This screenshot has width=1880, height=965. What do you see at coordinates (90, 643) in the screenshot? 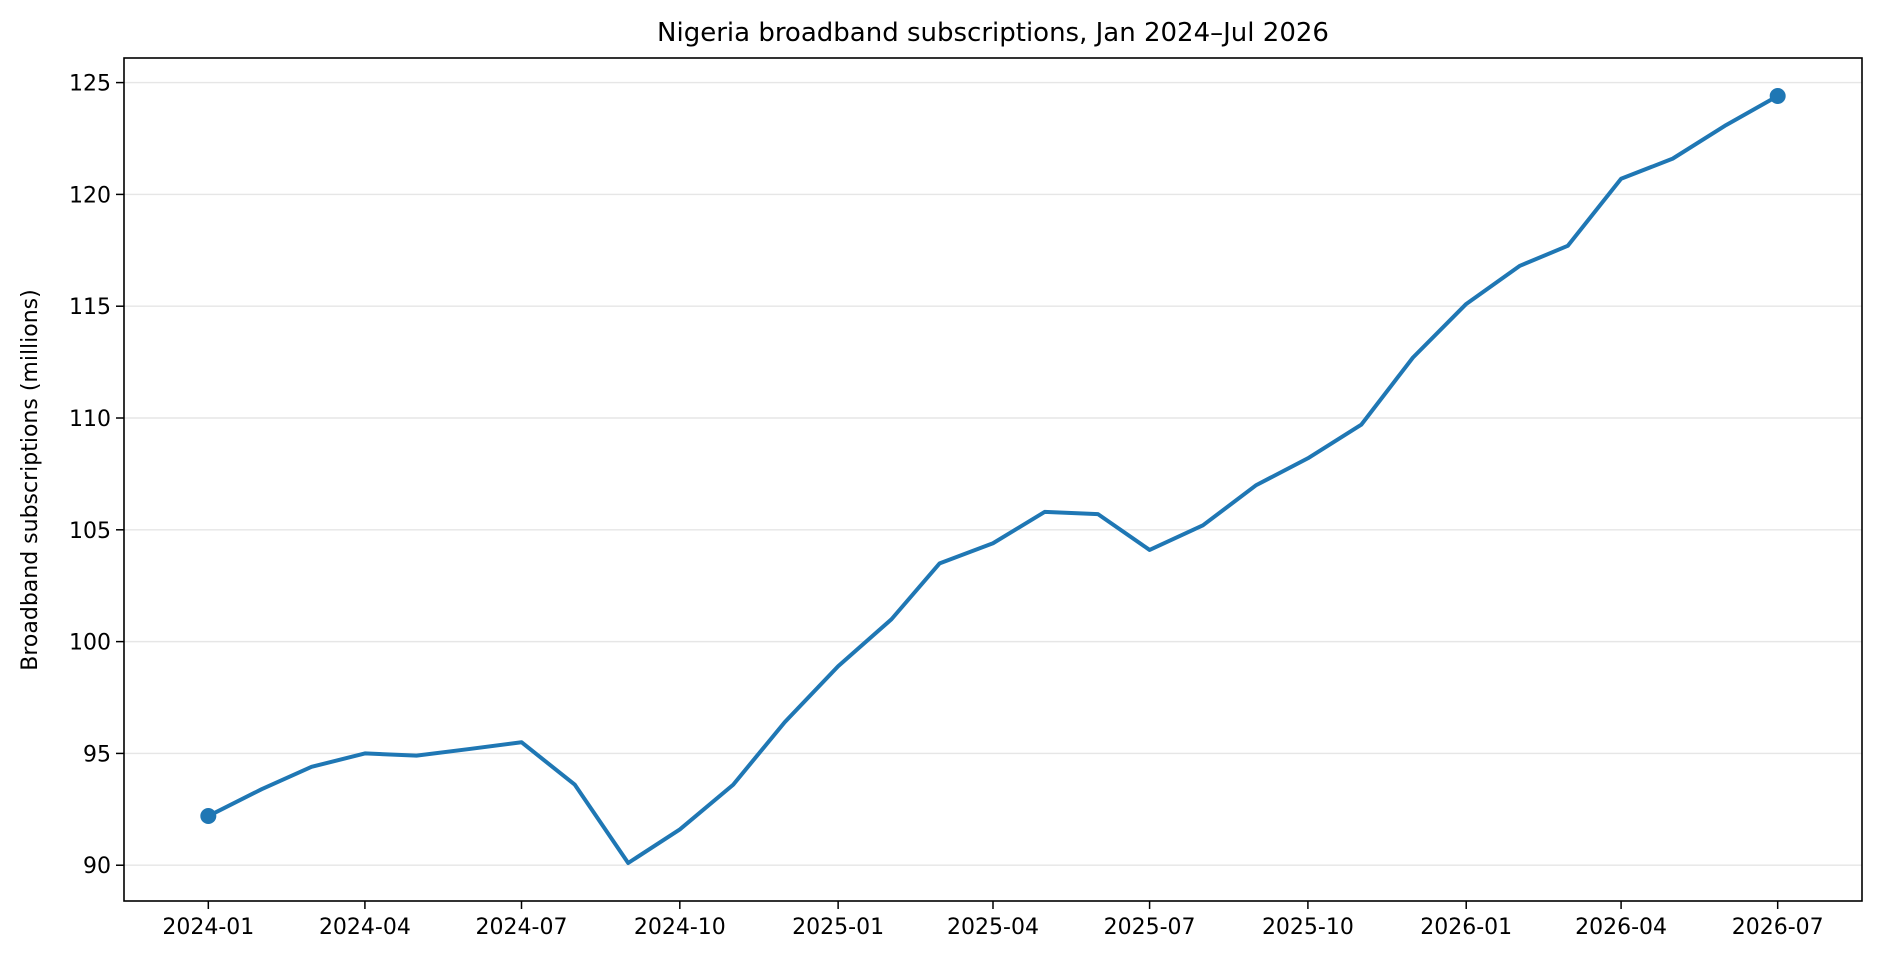
I see `y-tick-label: 100` at bounding box center [90, 643].